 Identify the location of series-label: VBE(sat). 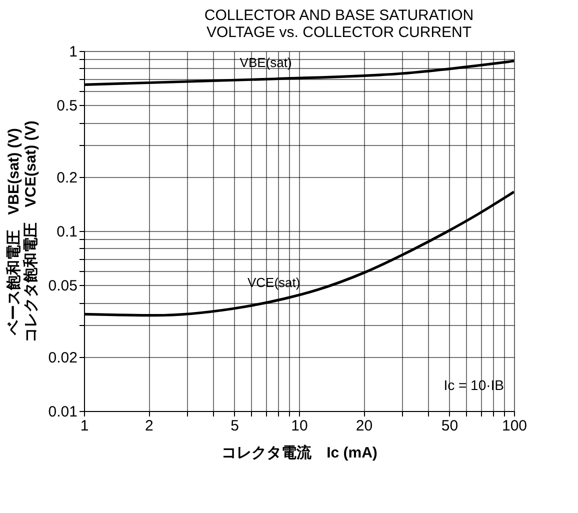
(266, 62).